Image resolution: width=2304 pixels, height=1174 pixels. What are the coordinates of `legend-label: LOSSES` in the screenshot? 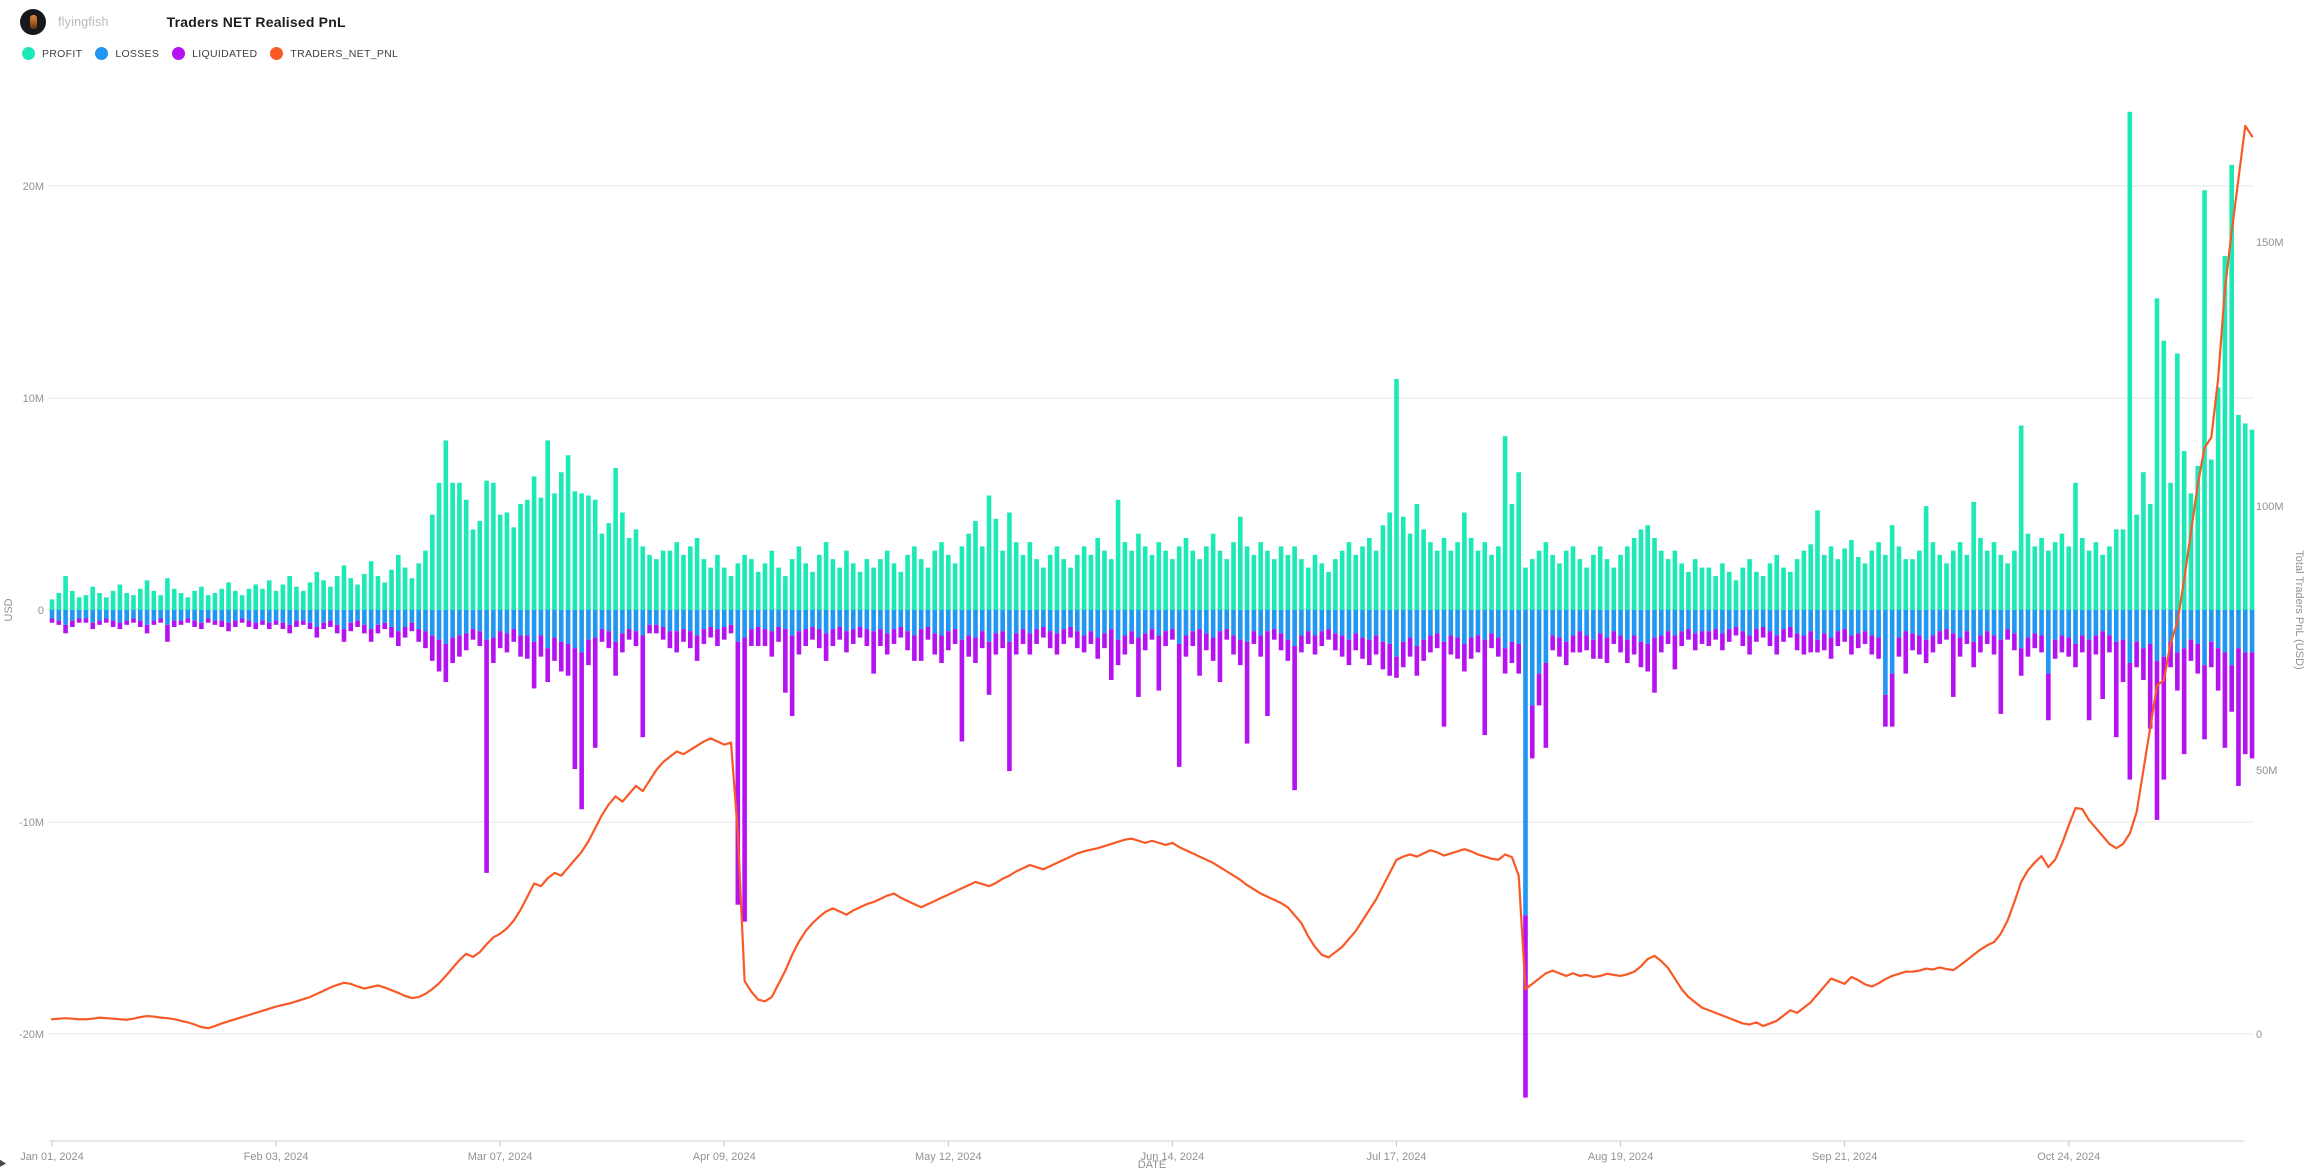 It's located at (137, 53).